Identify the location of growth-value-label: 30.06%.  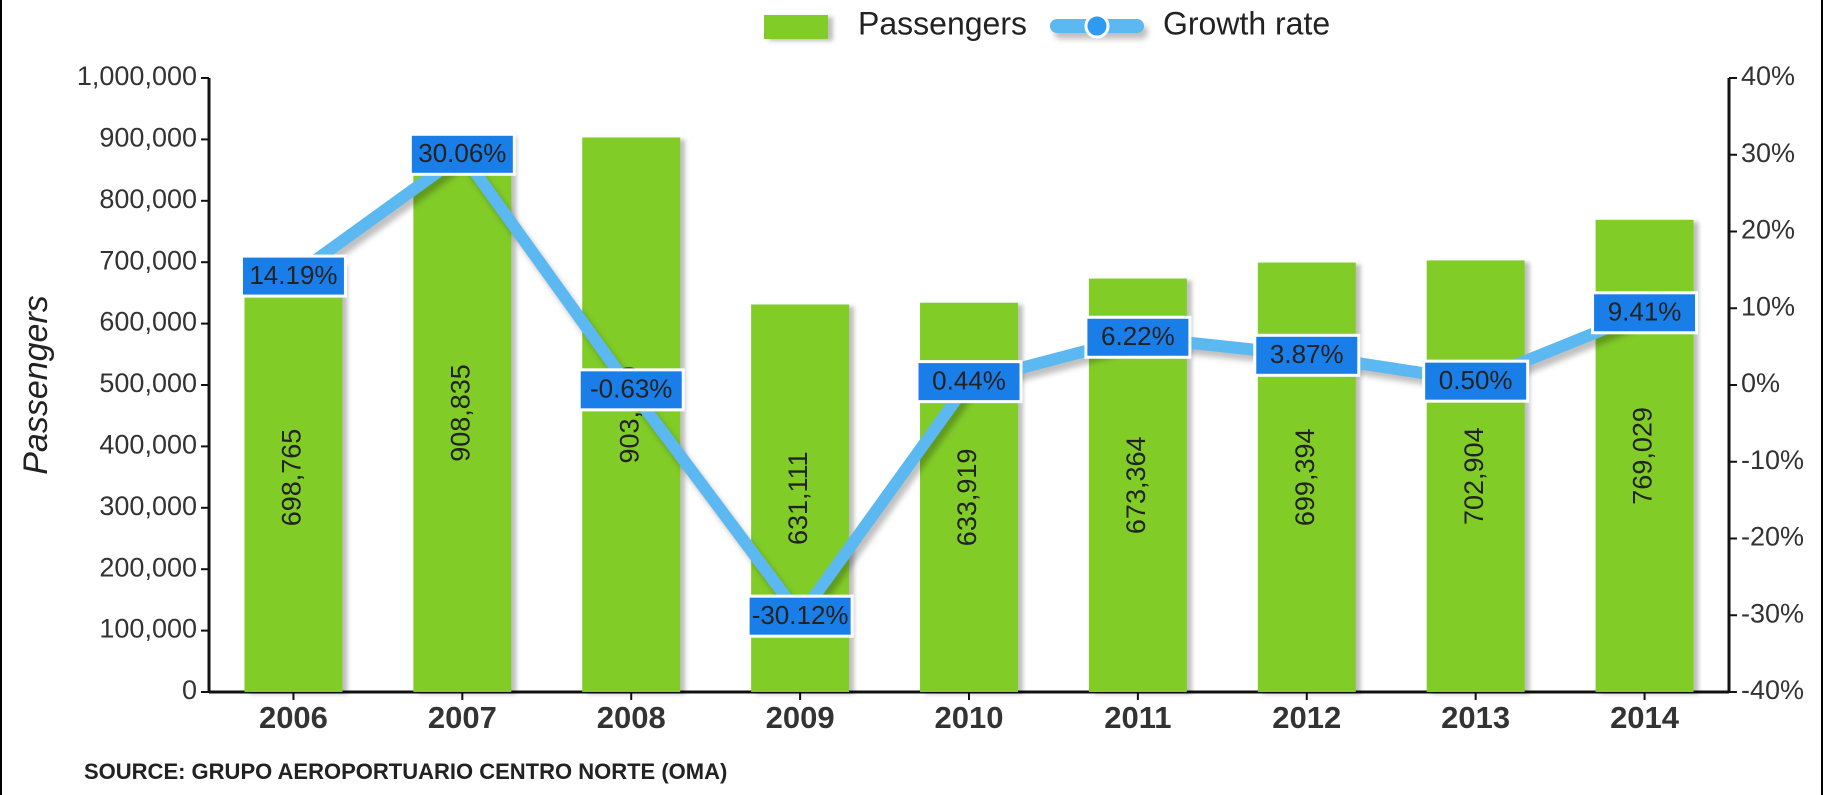
(462, 153).